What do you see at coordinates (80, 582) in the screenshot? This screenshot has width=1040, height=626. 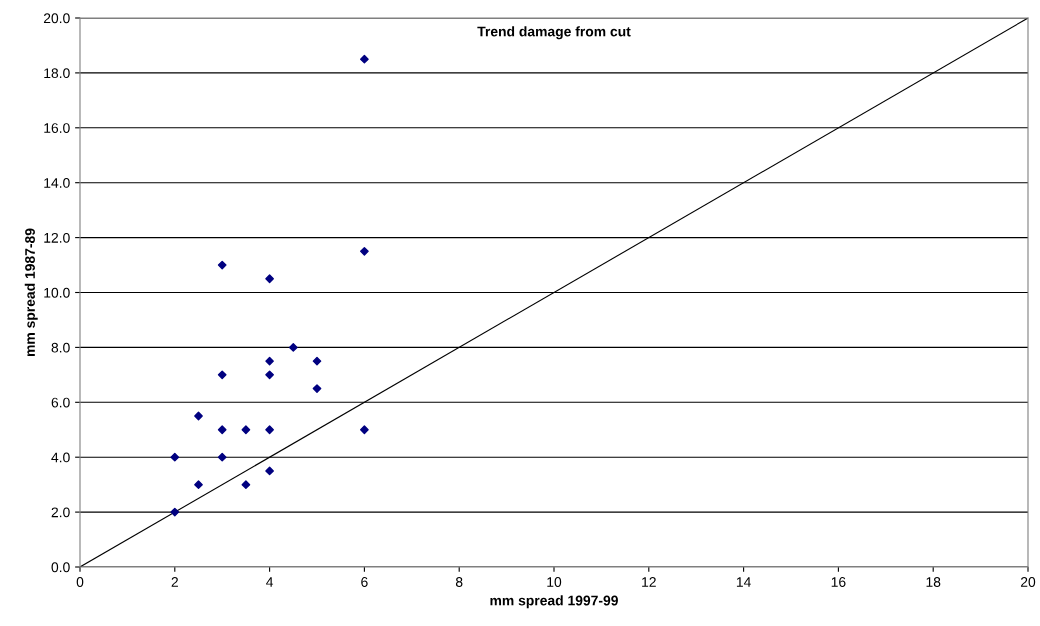 I see `x-tick-label: 0` at bounding box center [80, 582].